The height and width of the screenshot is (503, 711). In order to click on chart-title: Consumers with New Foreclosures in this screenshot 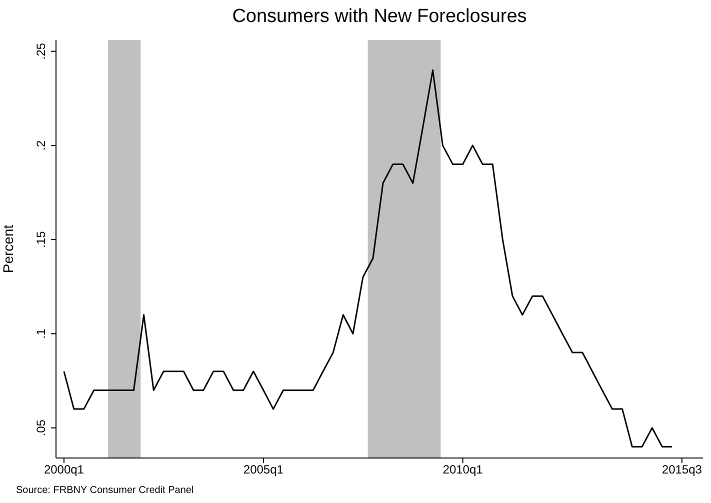, I will do `click(379, 17)`.